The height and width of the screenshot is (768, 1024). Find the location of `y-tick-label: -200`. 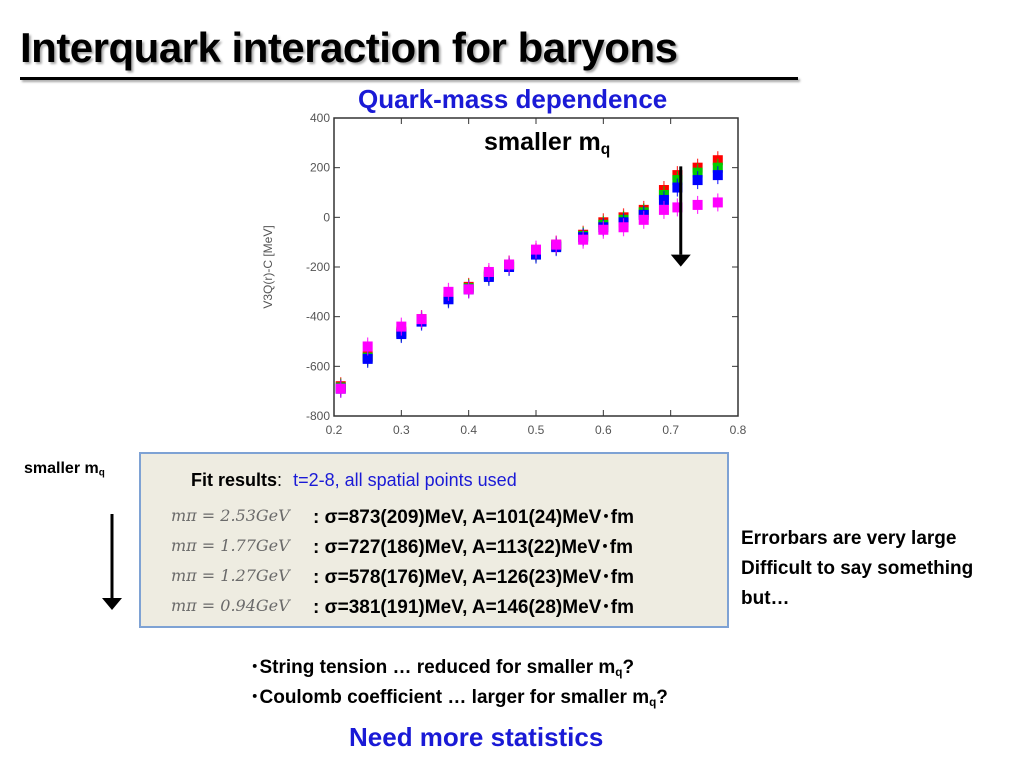

y-tick-label: -200 is located at coordinates (318, 267).